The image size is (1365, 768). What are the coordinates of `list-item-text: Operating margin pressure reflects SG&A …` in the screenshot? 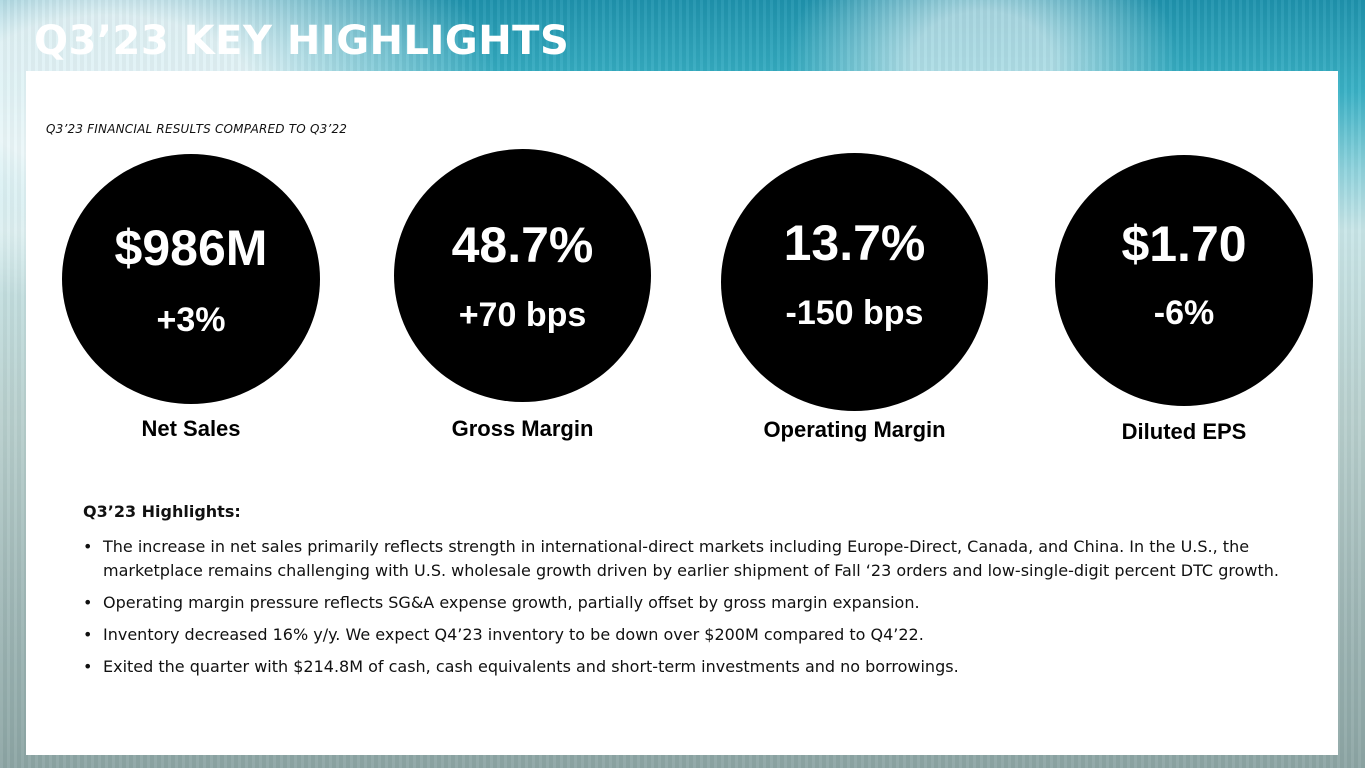 It's located at (511, 602).